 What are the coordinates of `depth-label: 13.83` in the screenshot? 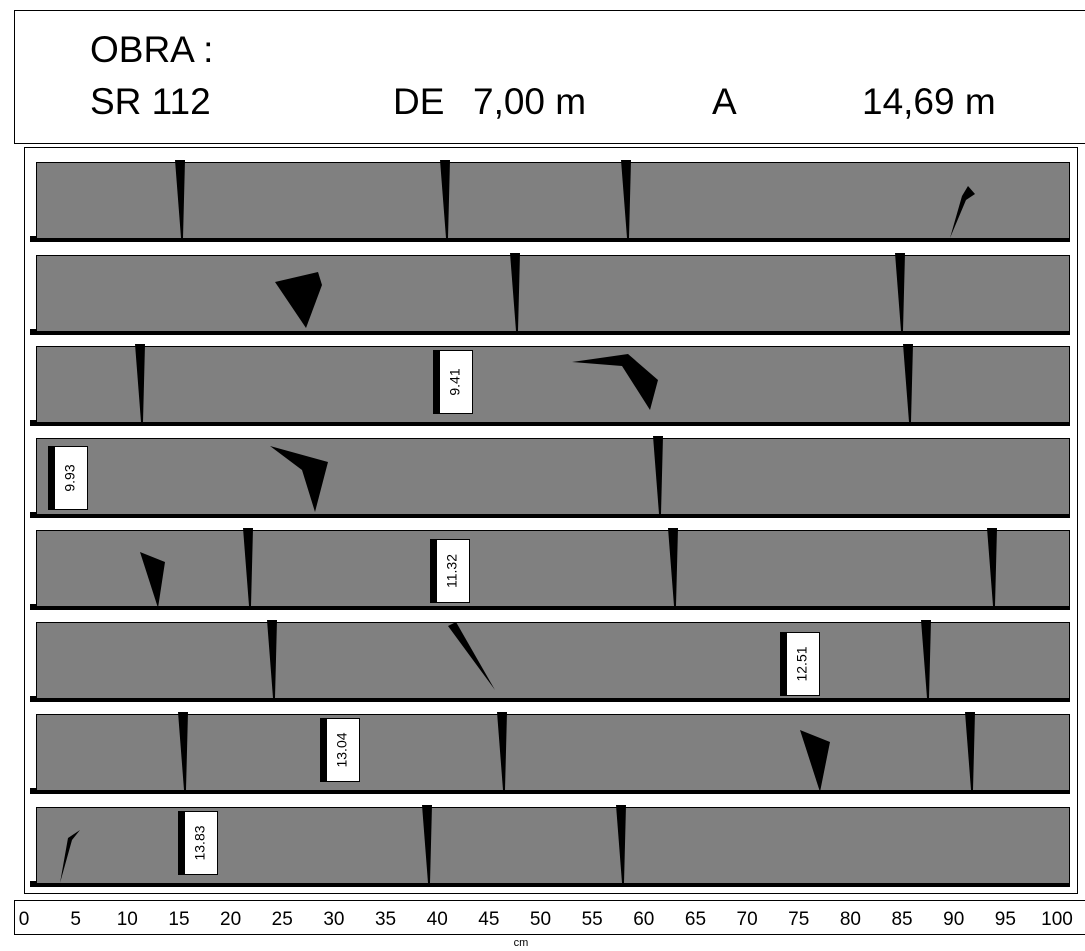 It's located at (200, 842).